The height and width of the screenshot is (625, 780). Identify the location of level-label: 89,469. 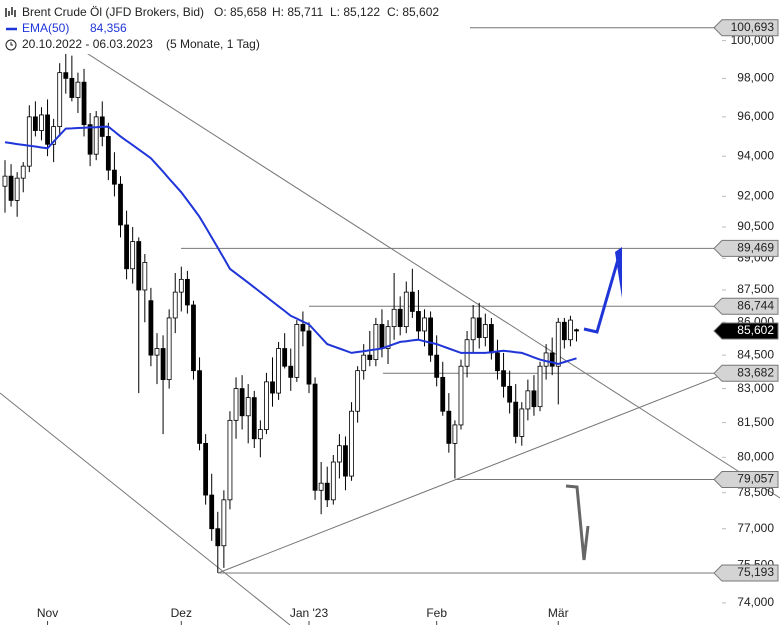
(755, 248).